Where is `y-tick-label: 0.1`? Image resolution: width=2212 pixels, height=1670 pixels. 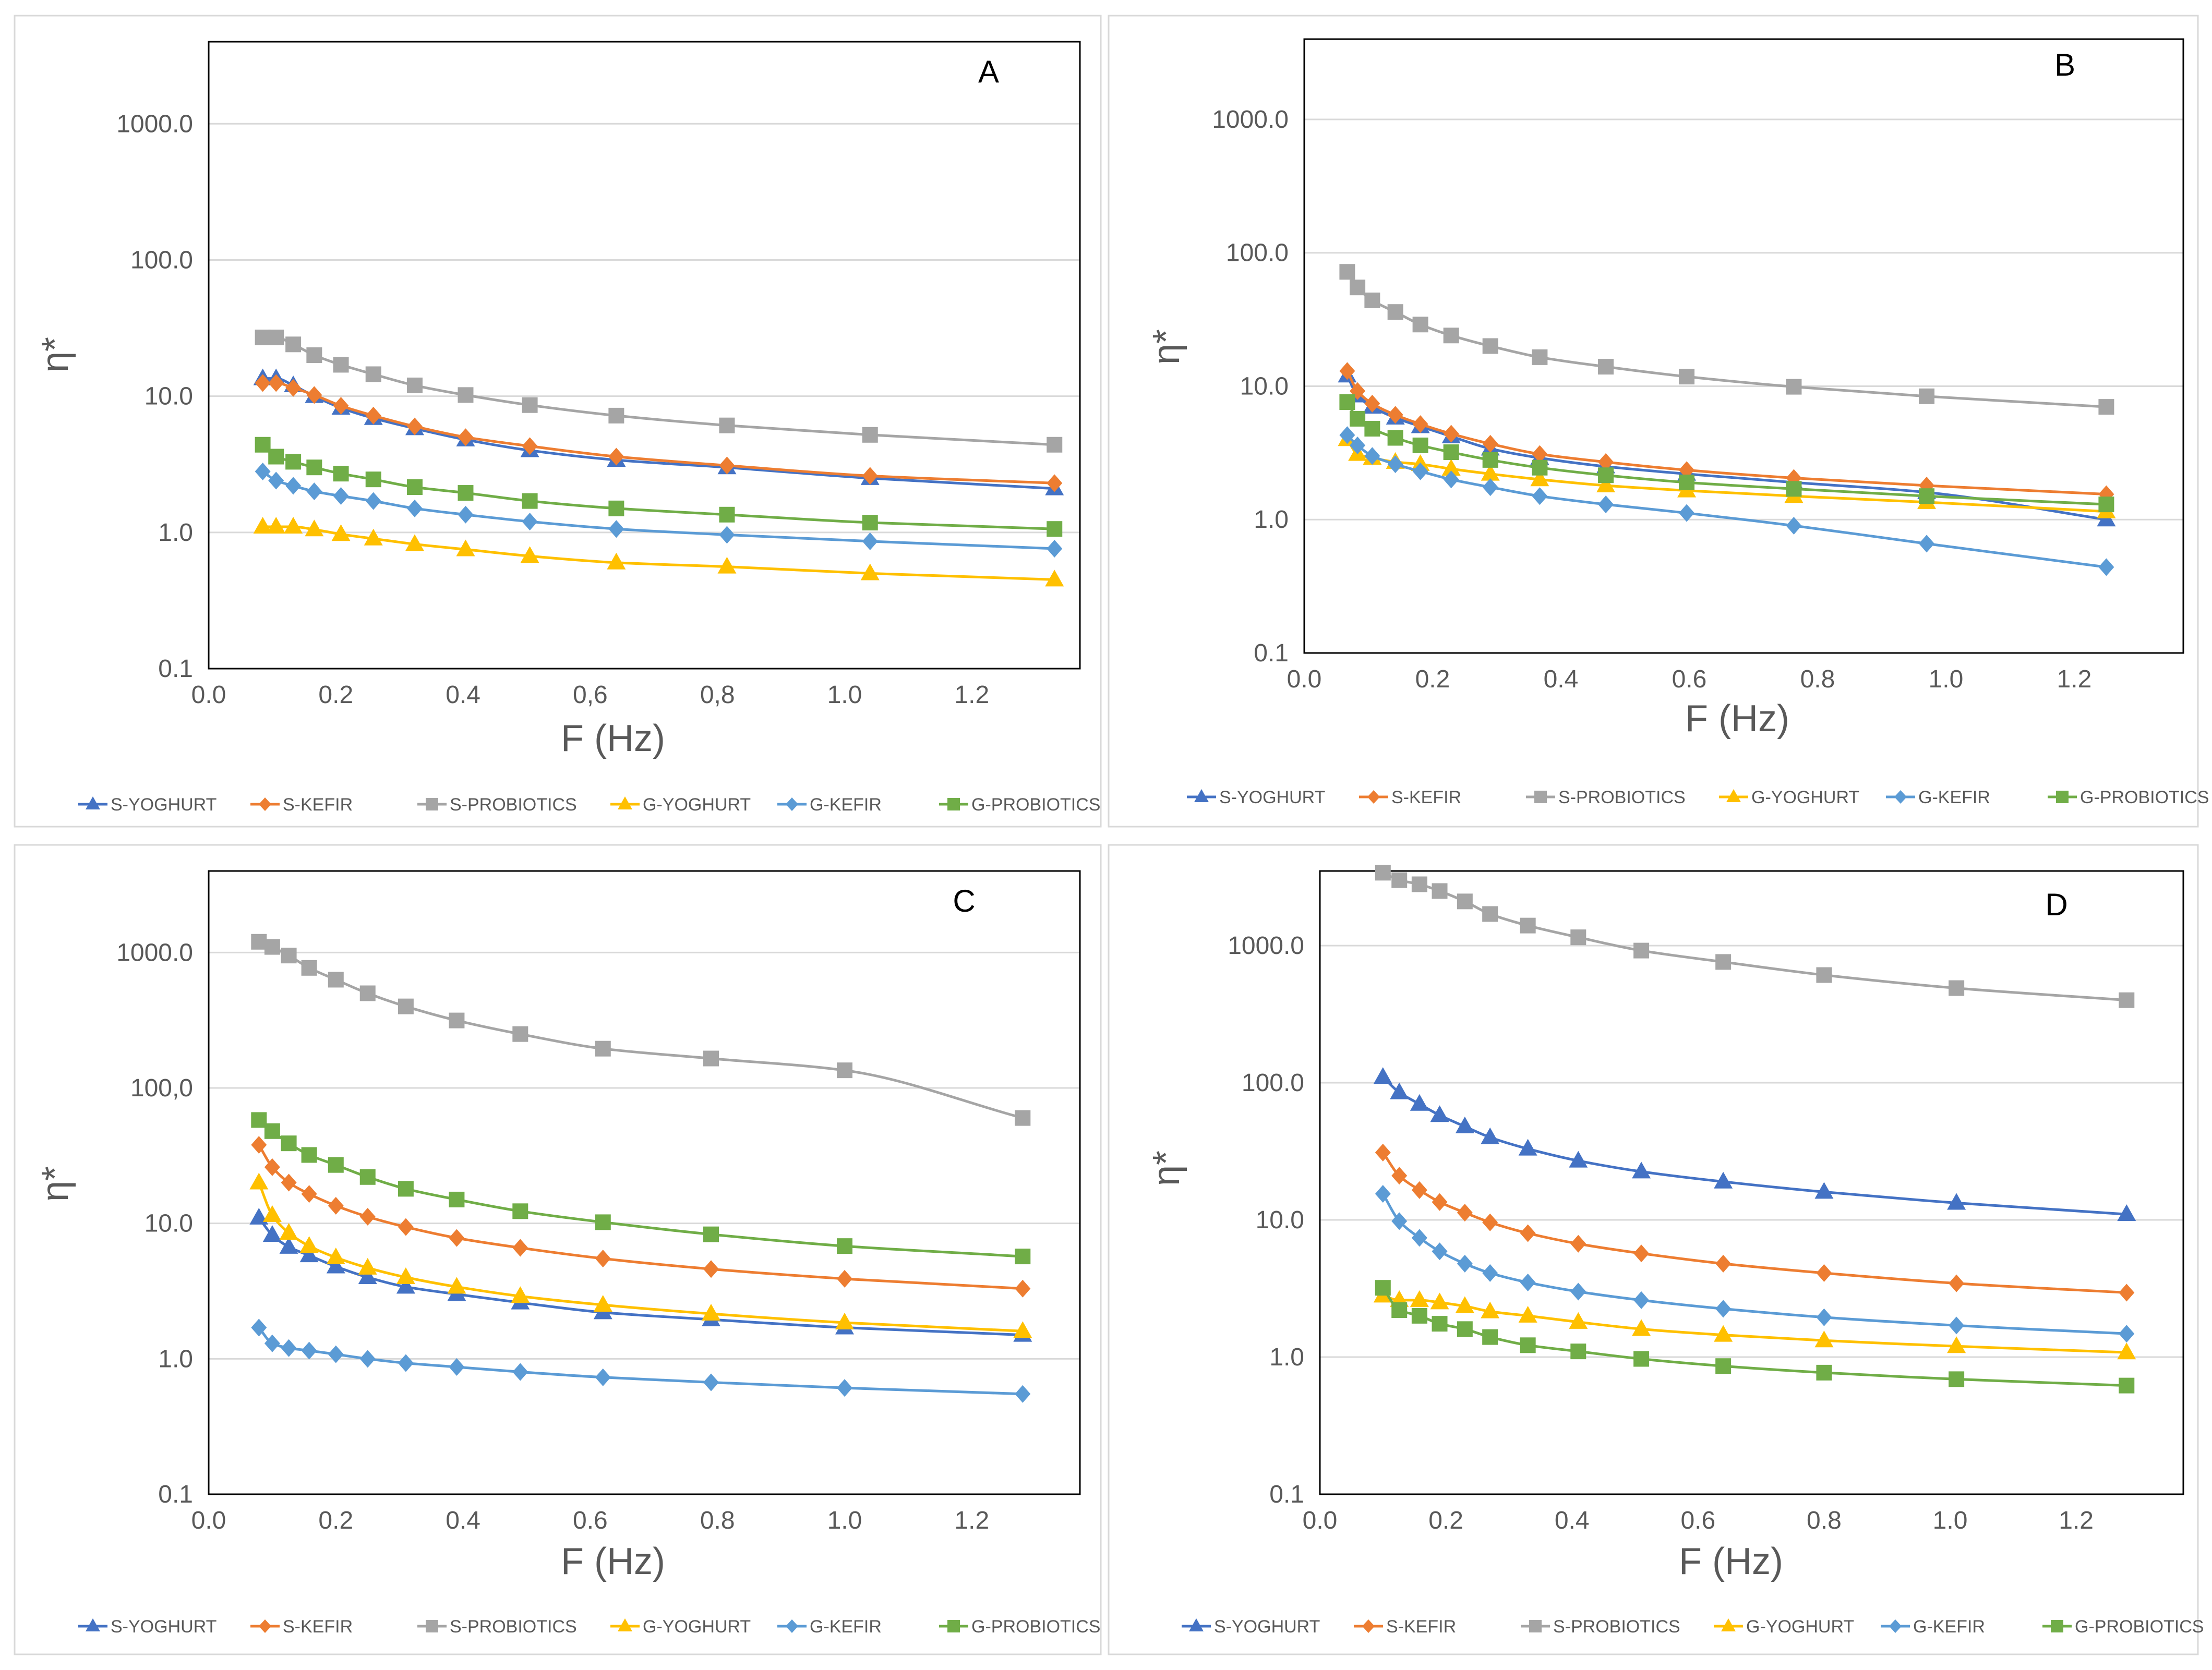 y-tick-label: 0.1 is located at coordinates (176, 669).